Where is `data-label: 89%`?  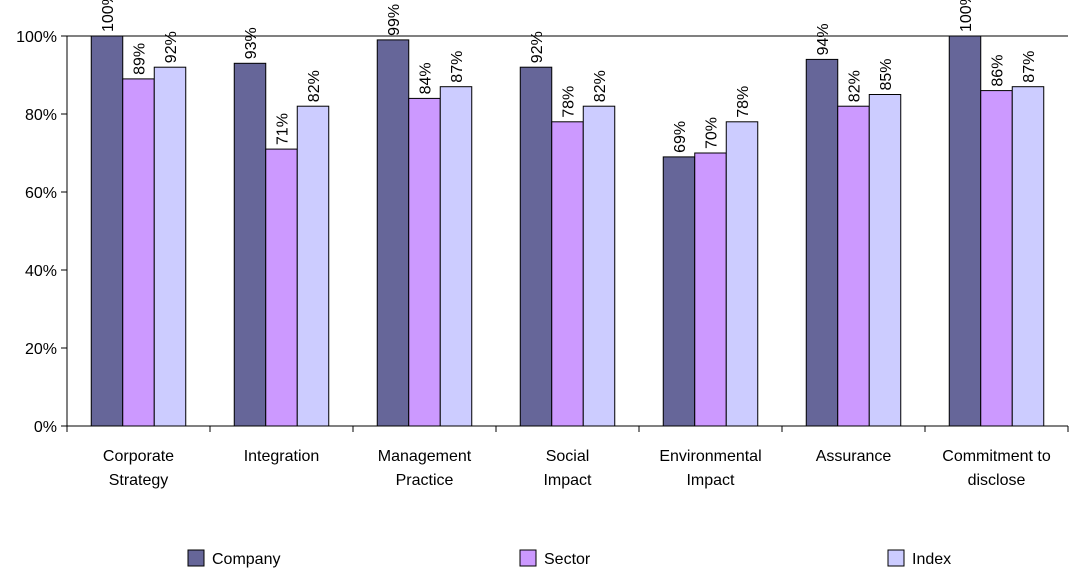 data-label: 89% is located at coordinates (140, 59).